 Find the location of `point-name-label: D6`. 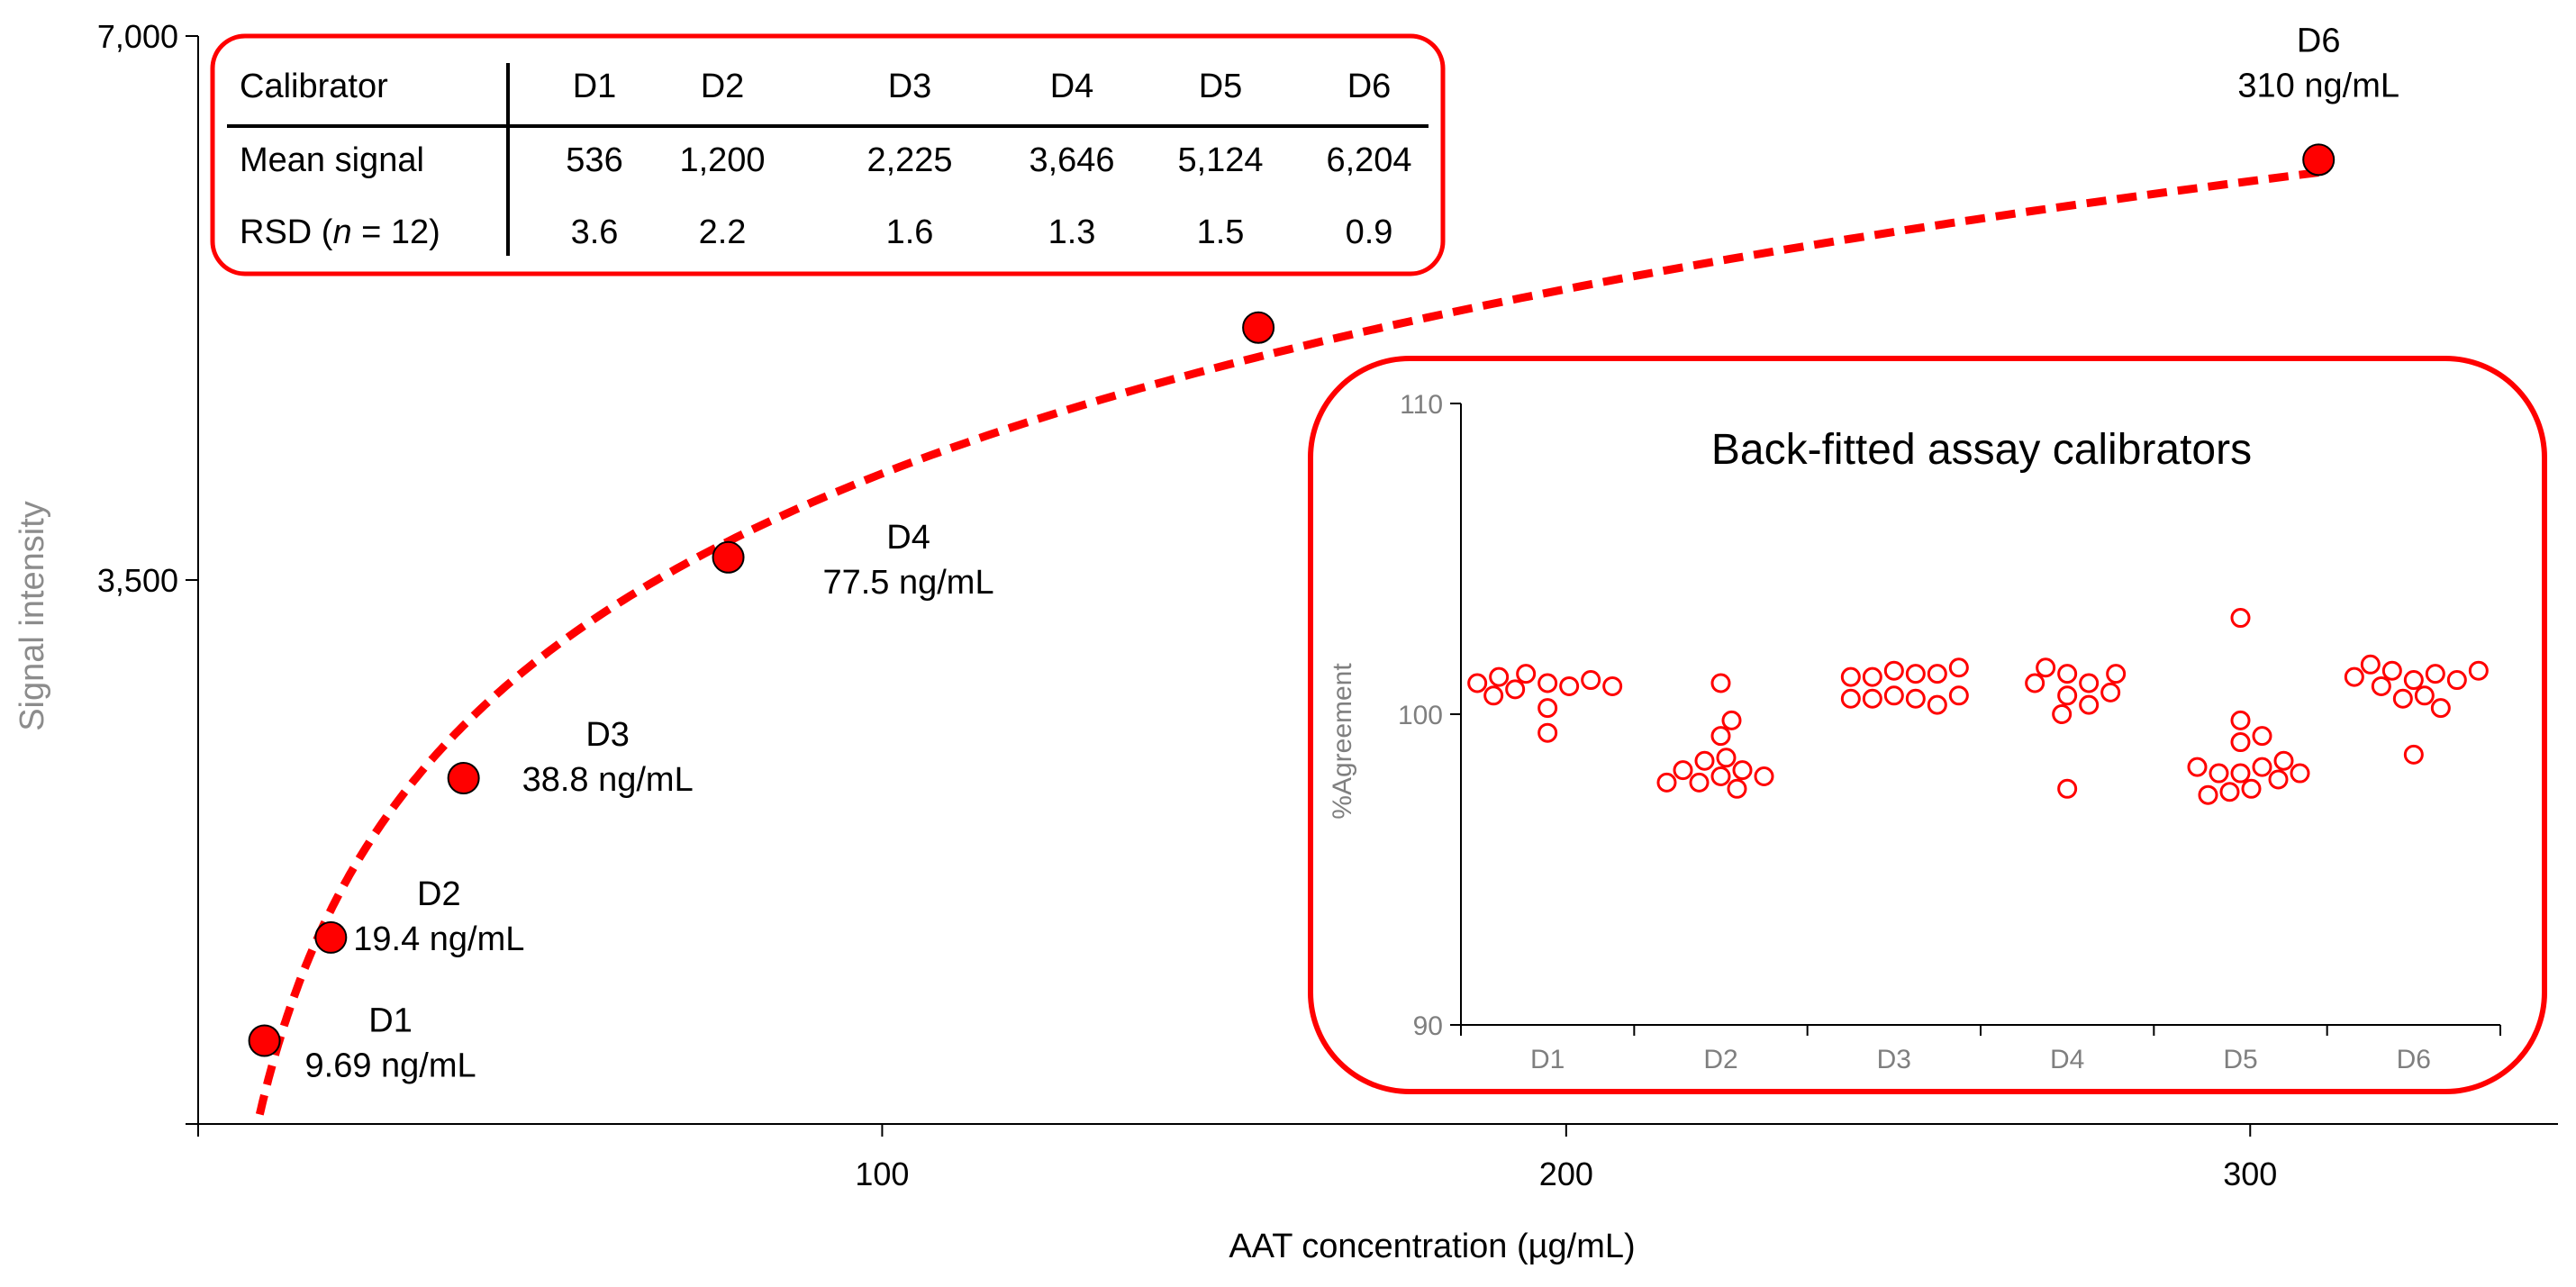

point-name-label: D6 is located at coordinates (2319, 40).